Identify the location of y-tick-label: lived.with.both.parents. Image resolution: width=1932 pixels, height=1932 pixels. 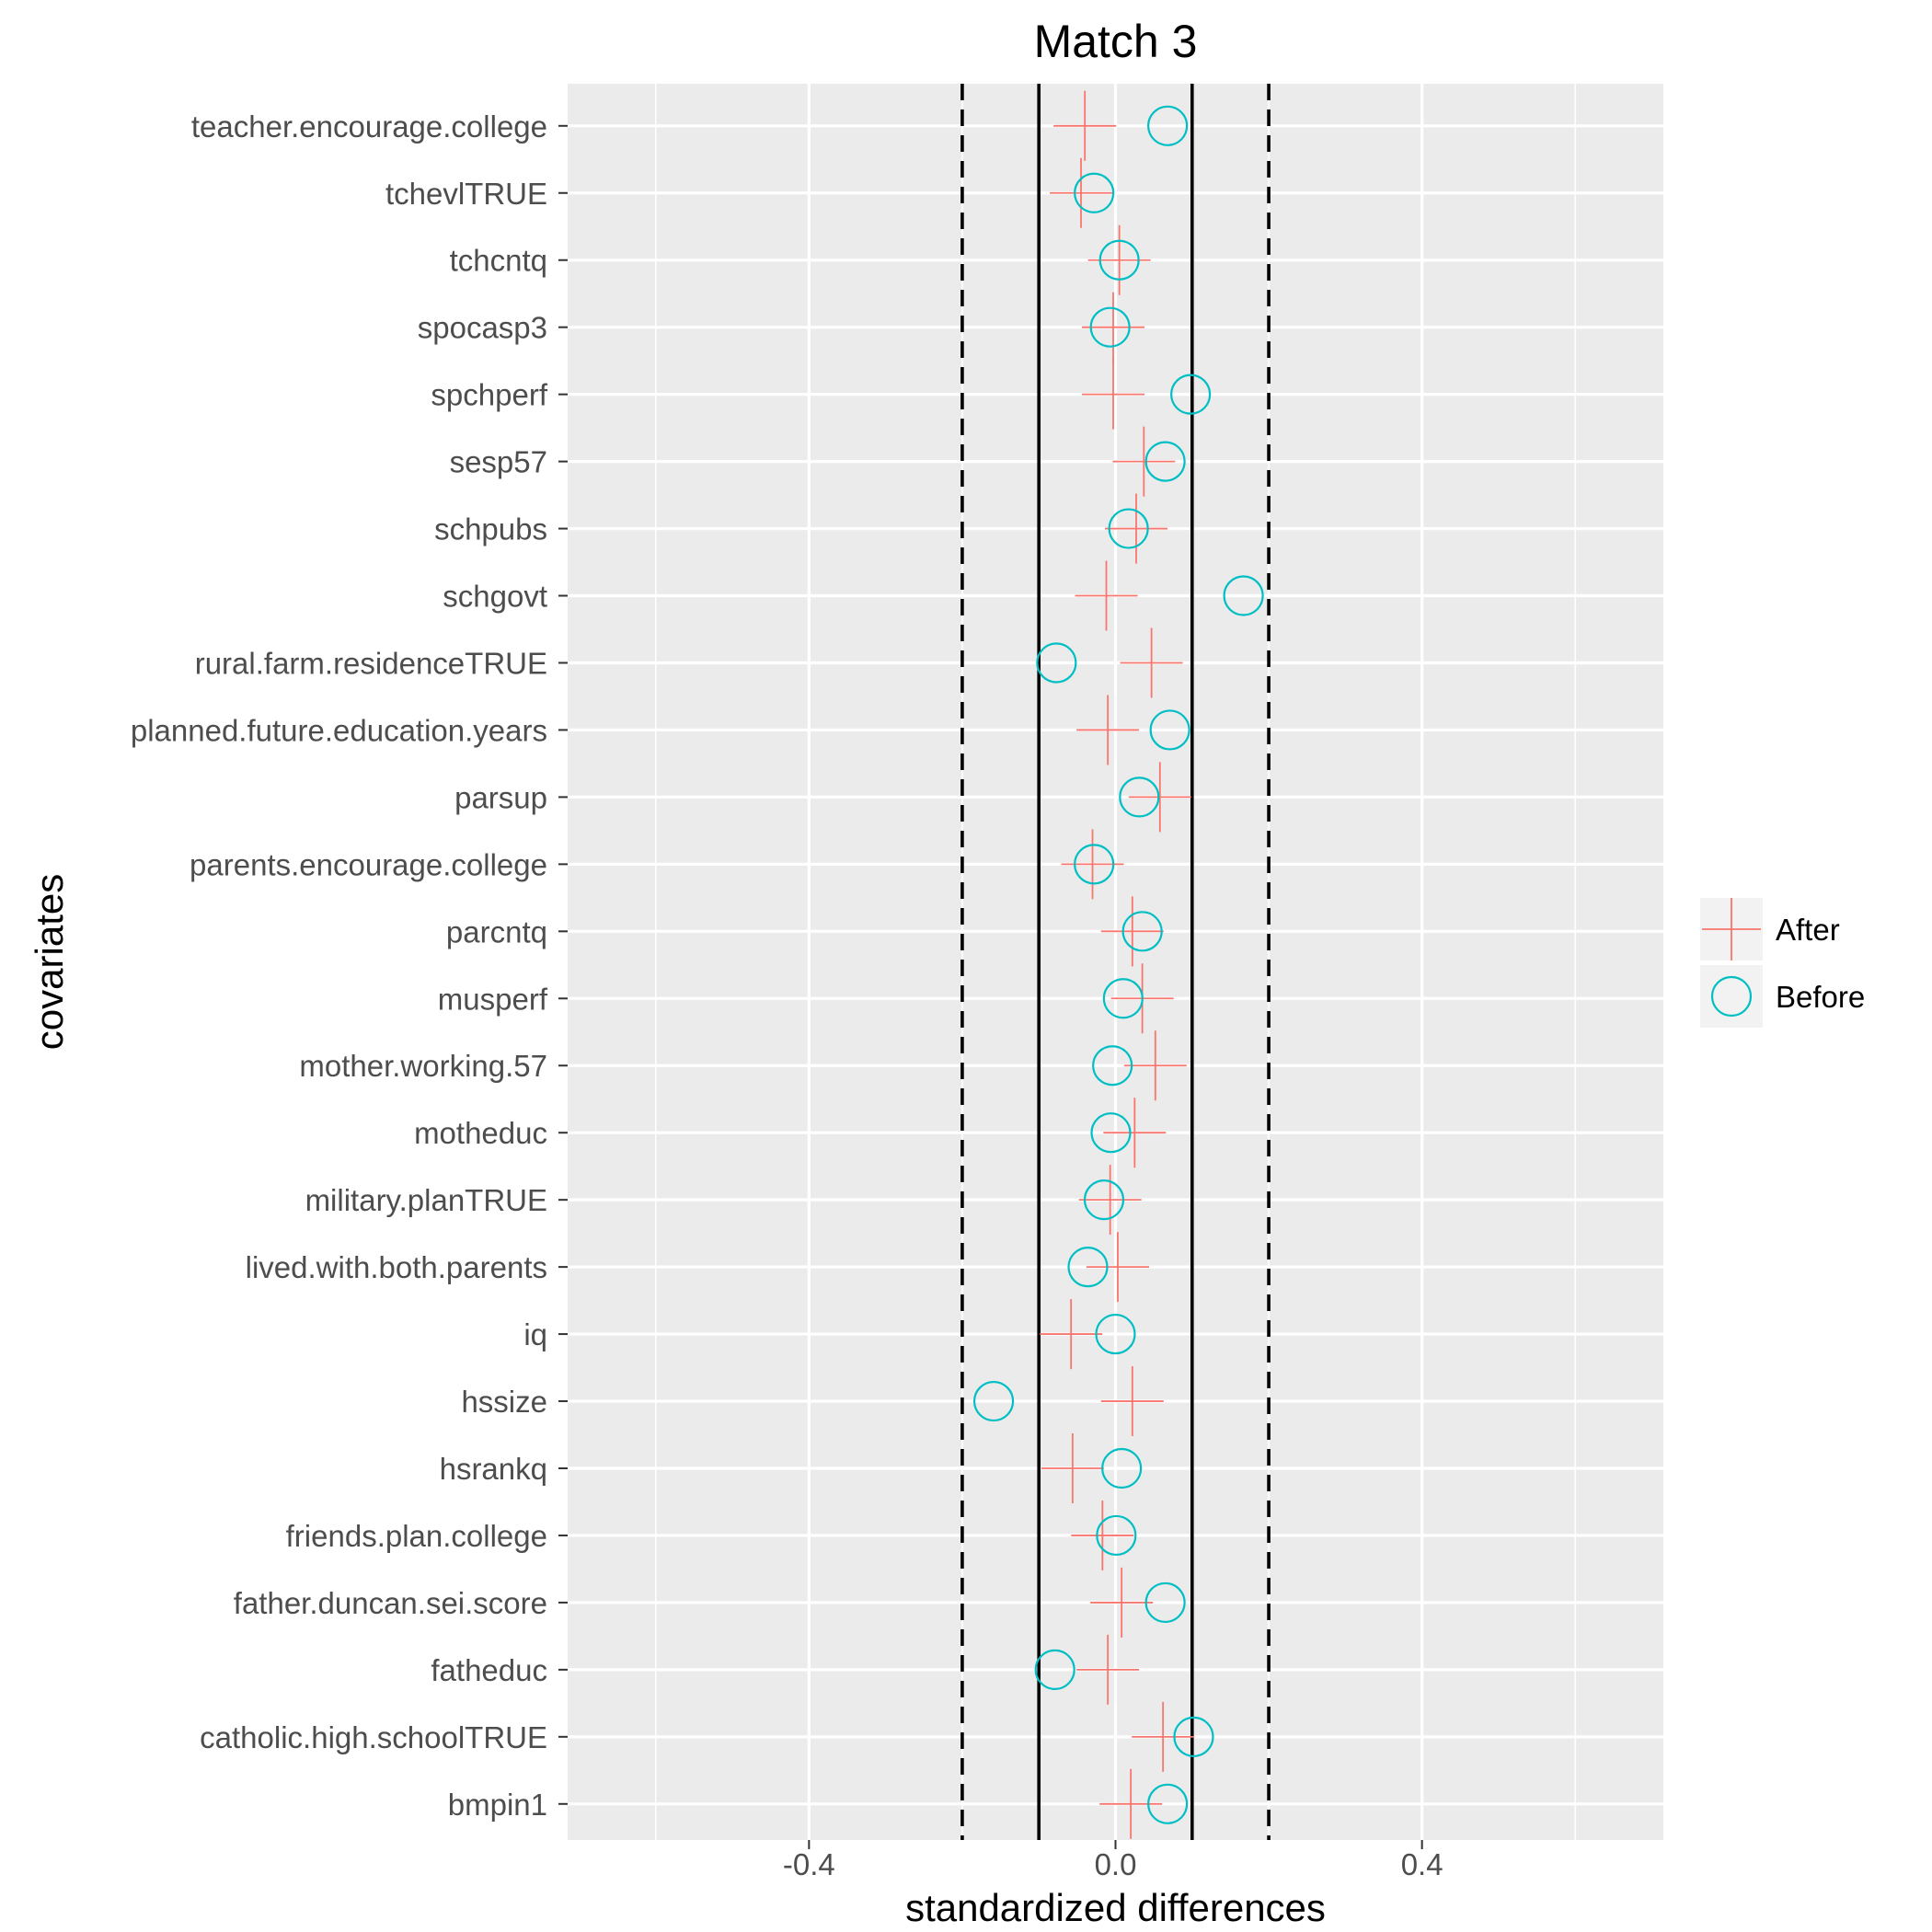
(396, 1267).